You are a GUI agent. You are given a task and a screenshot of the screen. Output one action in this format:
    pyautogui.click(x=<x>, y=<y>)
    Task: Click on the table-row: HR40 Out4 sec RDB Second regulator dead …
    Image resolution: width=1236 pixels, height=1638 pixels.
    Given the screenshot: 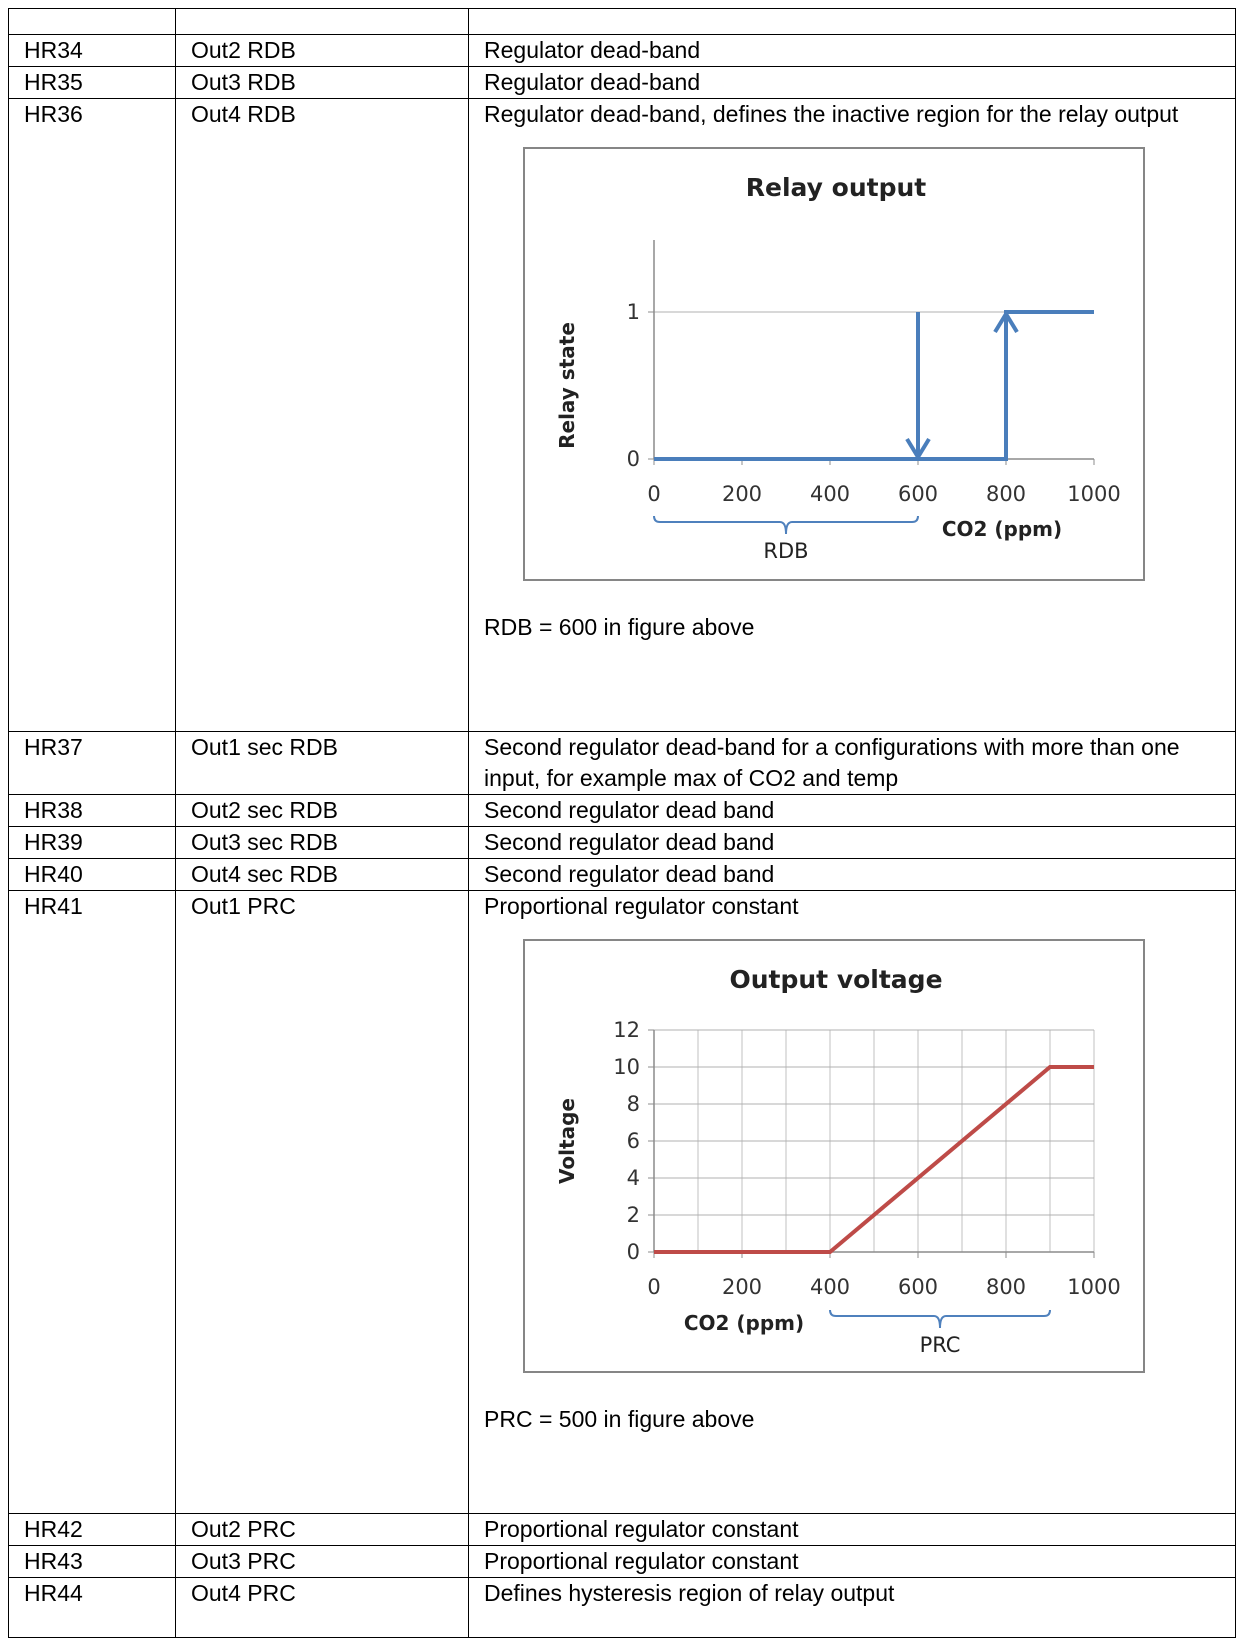 What is the action you would take?
    pyautogui.click(x=622, y=874)
    